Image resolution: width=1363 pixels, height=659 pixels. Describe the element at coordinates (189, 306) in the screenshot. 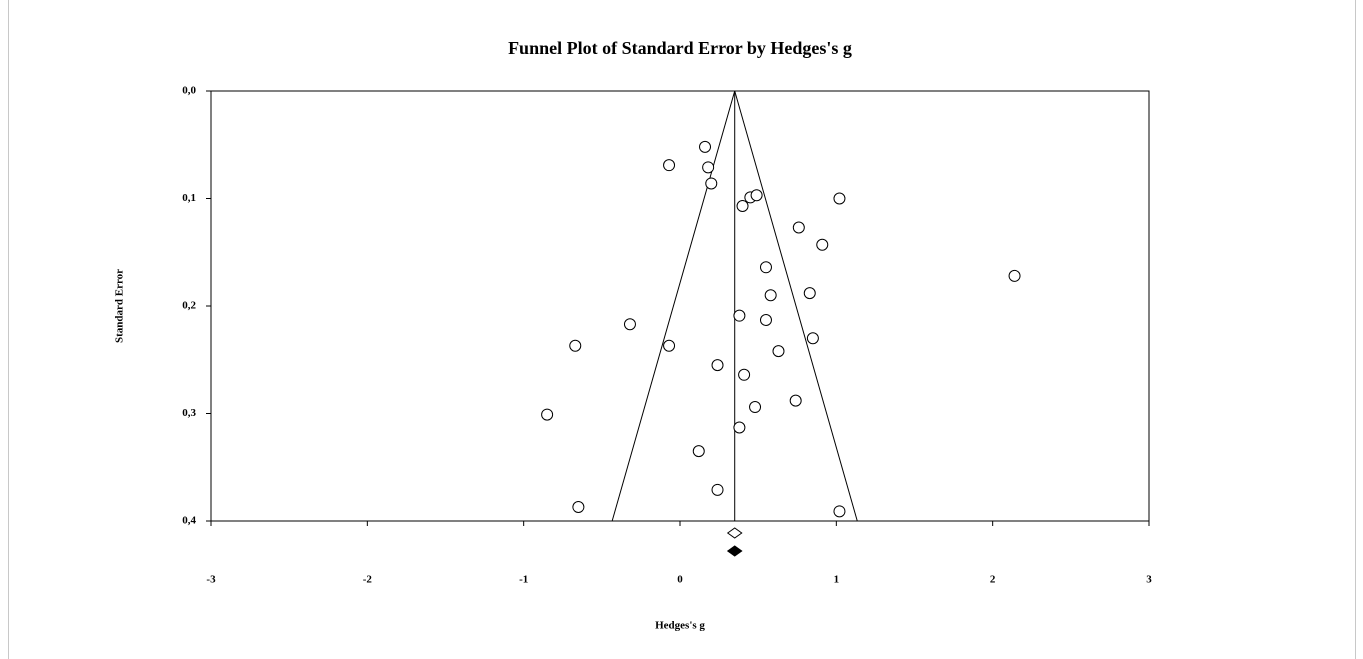

I see `y-tick-label: 0,2` at that location.